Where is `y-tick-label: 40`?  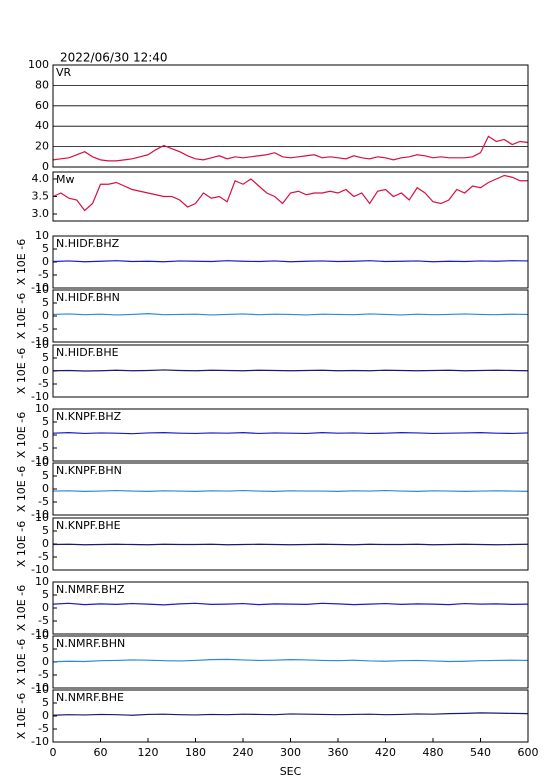 y-tick-label: 40 is located at coordinates (42, 125).